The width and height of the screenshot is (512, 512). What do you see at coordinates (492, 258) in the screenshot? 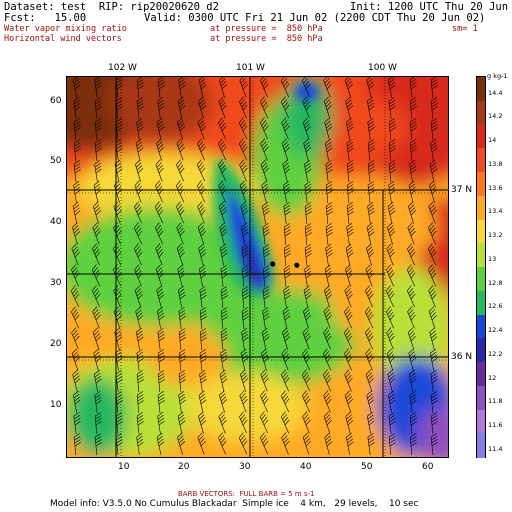
I see `colorbar-level-label: 13` at bounding box center [492, 258].